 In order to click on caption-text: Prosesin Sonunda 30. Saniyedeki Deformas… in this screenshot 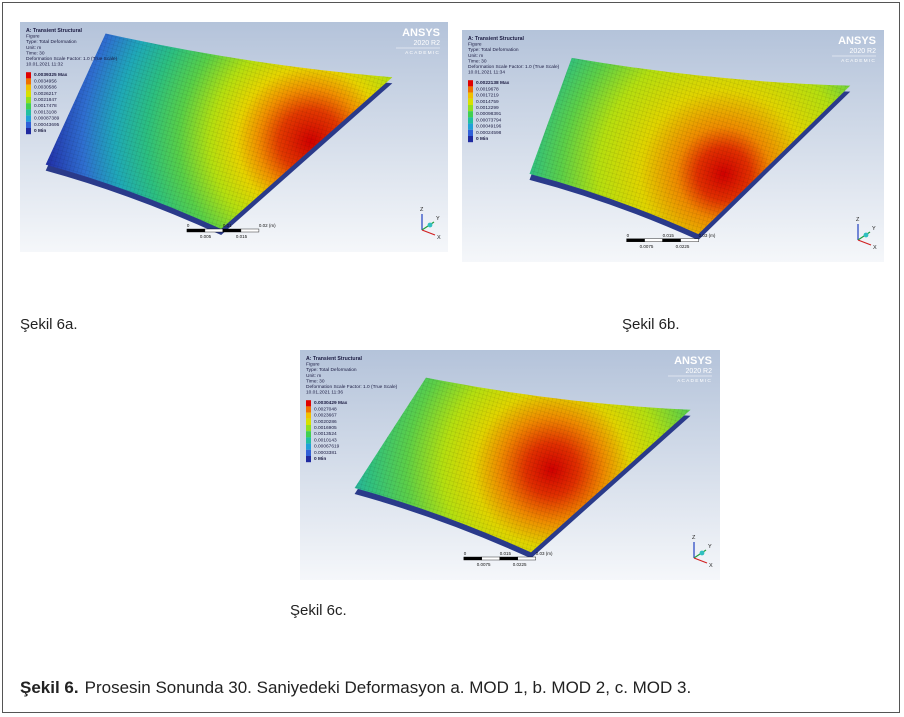, I will do `click(388, 687)`.